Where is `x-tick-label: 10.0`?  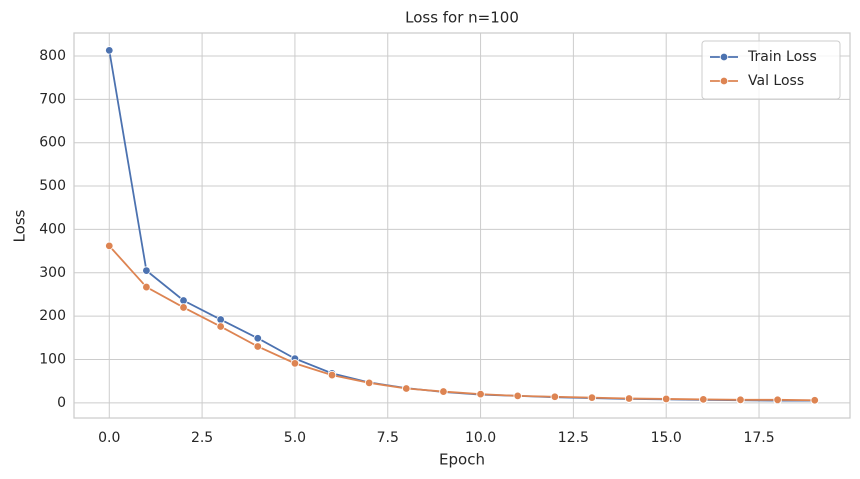
x-tick-label: 10.0 is located at coordinates (480, 438).